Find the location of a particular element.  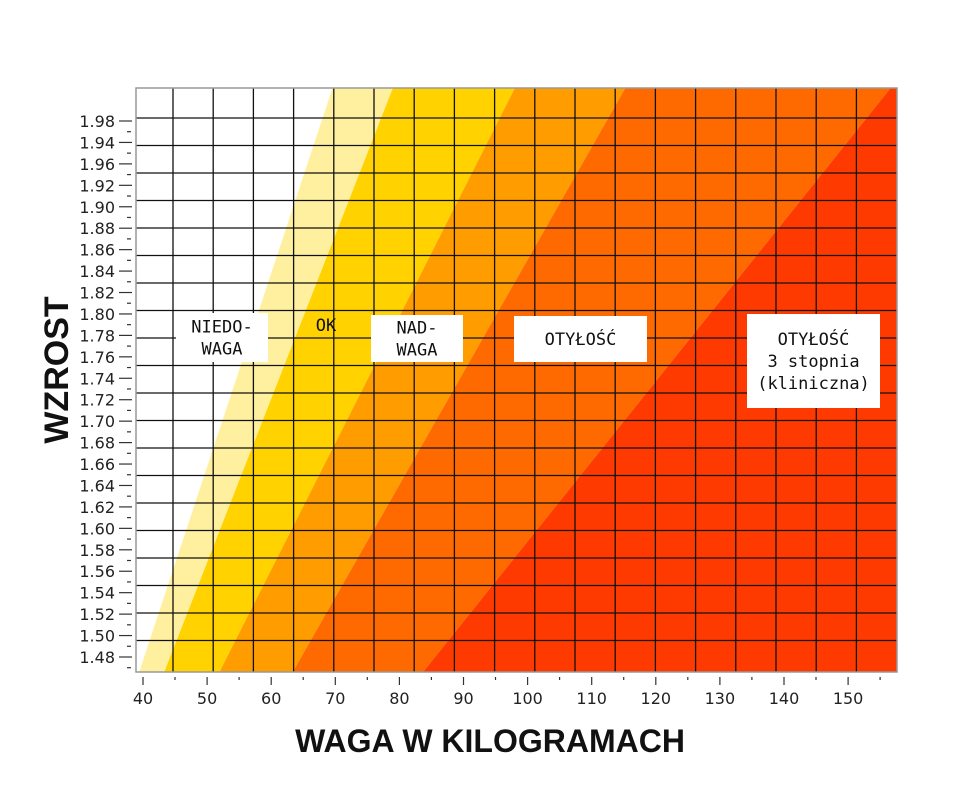

bmi-band is located at coordinates (234, 380).